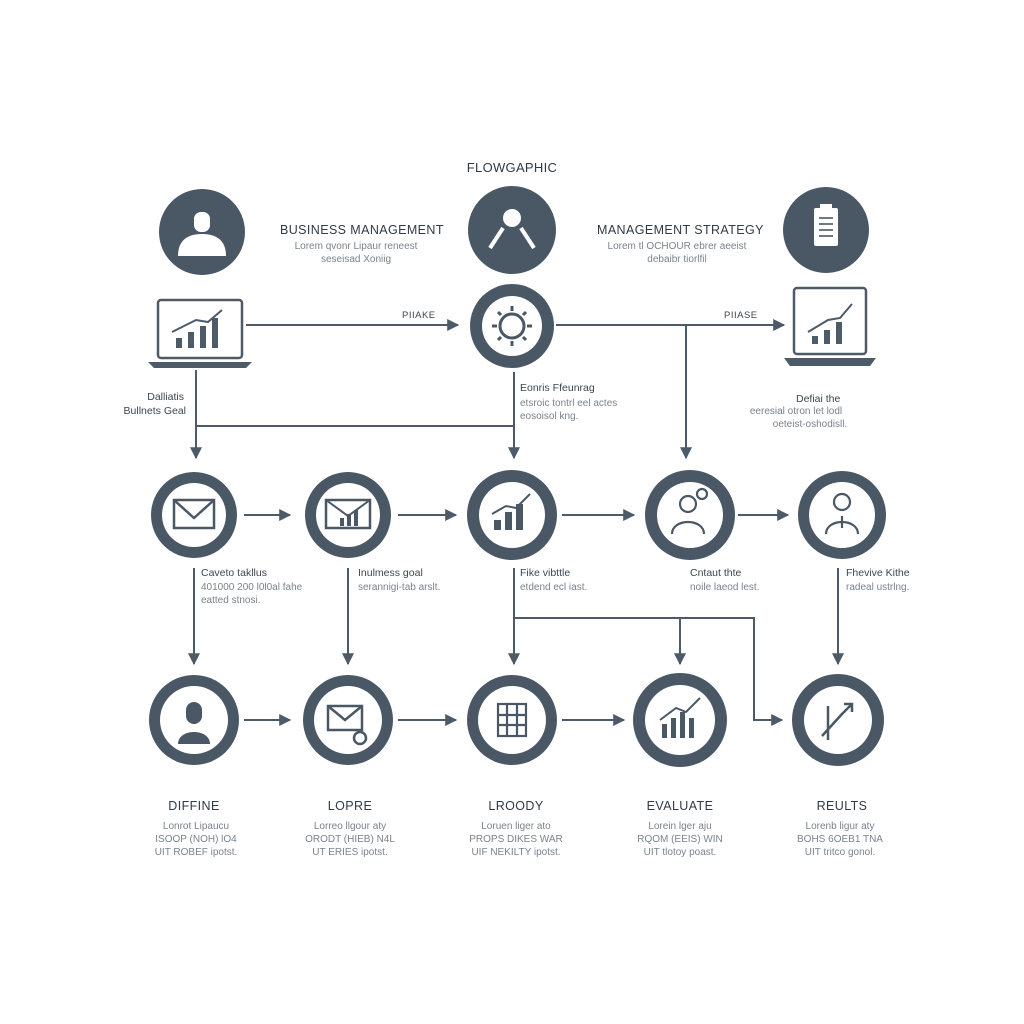 Image resolution: width=1024 pixels, height=1024 pixels. I want to click on center-gear-node, so click(512, 326).